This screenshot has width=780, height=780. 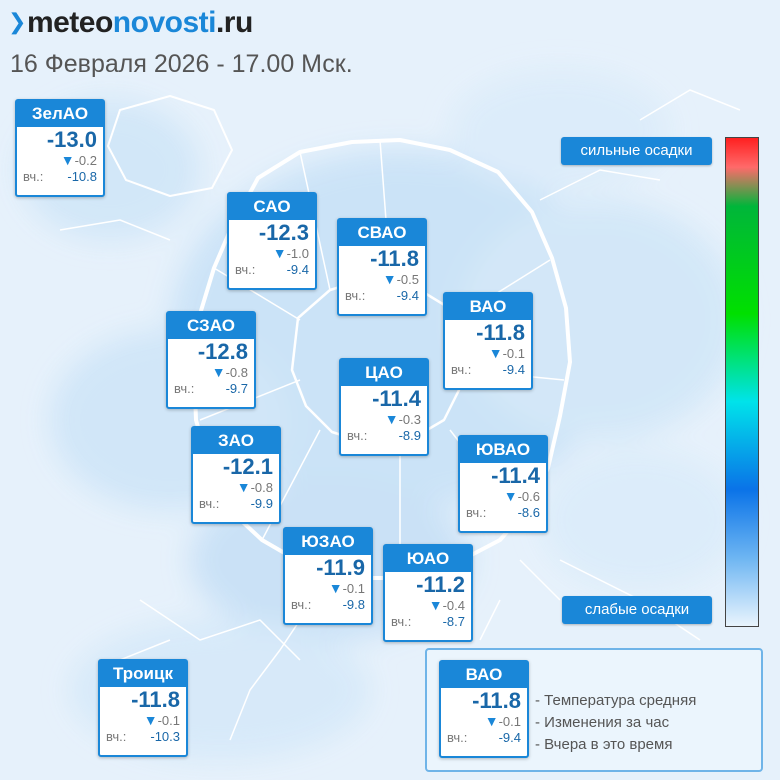 I want to click on district-name: ЮАО, so click(x=428, y=559).